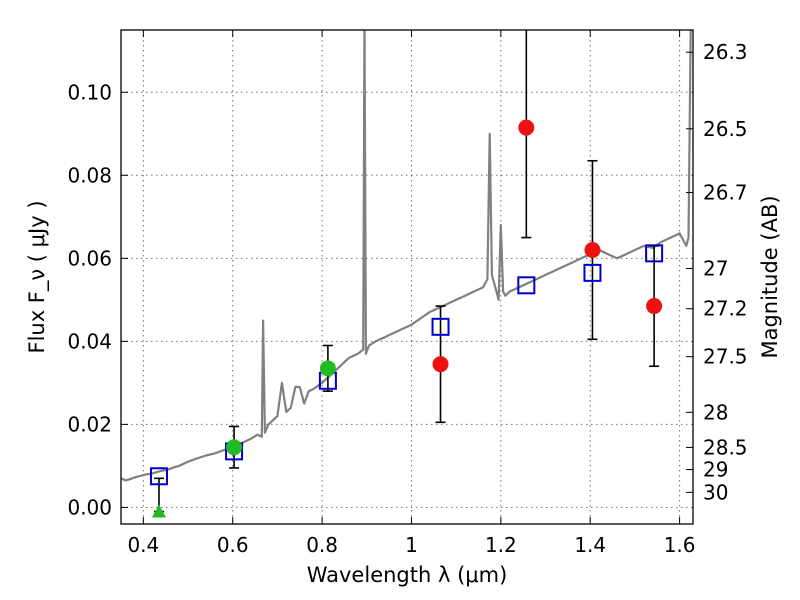 Image resolution: width=800 pixels, height=600 pixels. Describe the element at coordinates (158, 511) in the screenshot. I see `upper-limit-triangle` at that location.